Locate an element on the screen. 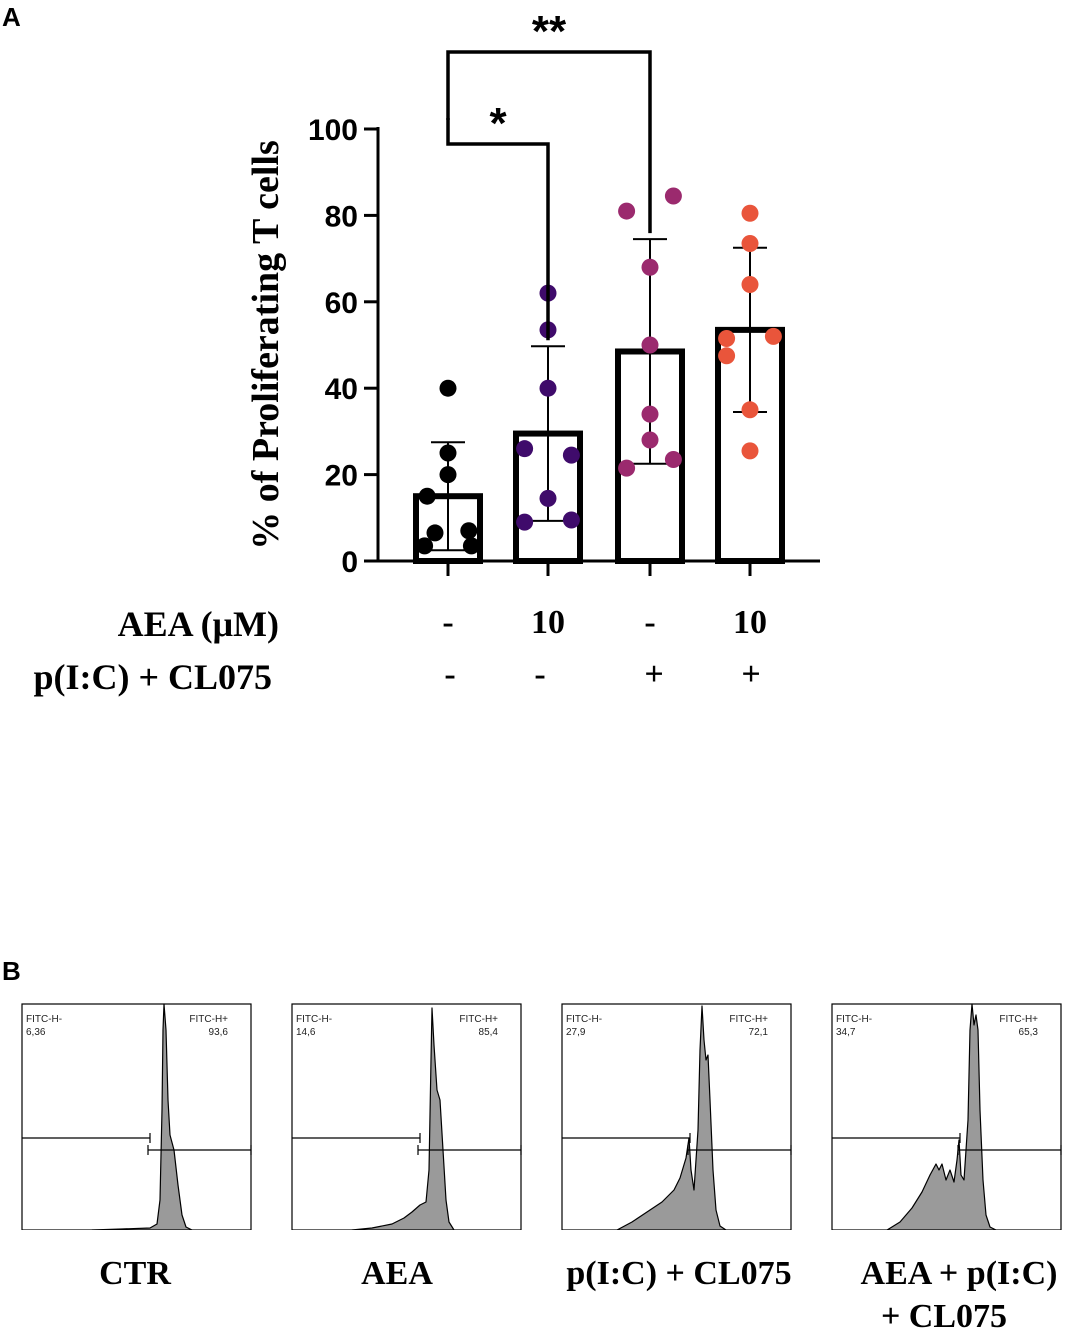 This screenshot has height=1339, width=1076. gate-neg-tlr: FITC-H- 27,9 is located at coordinates (584, 1026).